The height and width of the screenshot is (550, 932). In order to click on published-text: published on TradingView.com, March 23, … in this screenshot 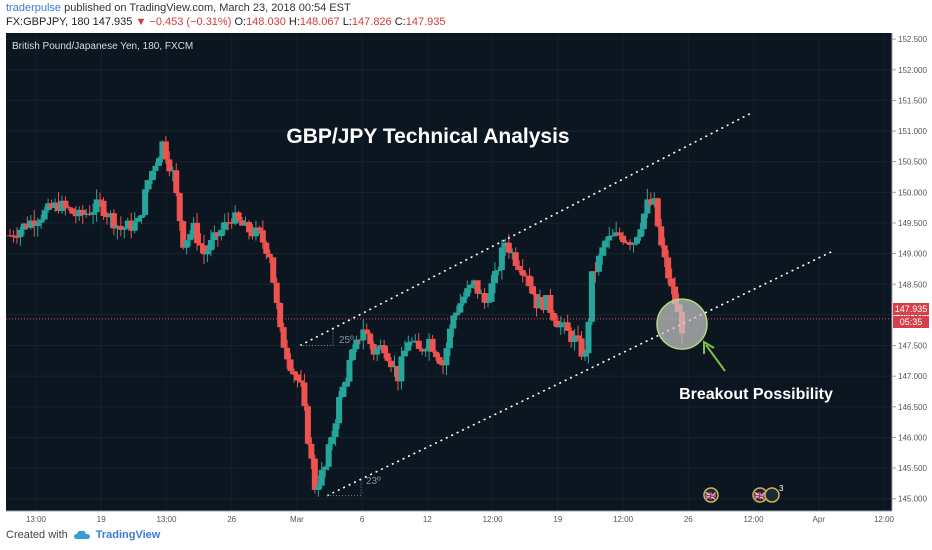, I will do `click(207, 8)`.